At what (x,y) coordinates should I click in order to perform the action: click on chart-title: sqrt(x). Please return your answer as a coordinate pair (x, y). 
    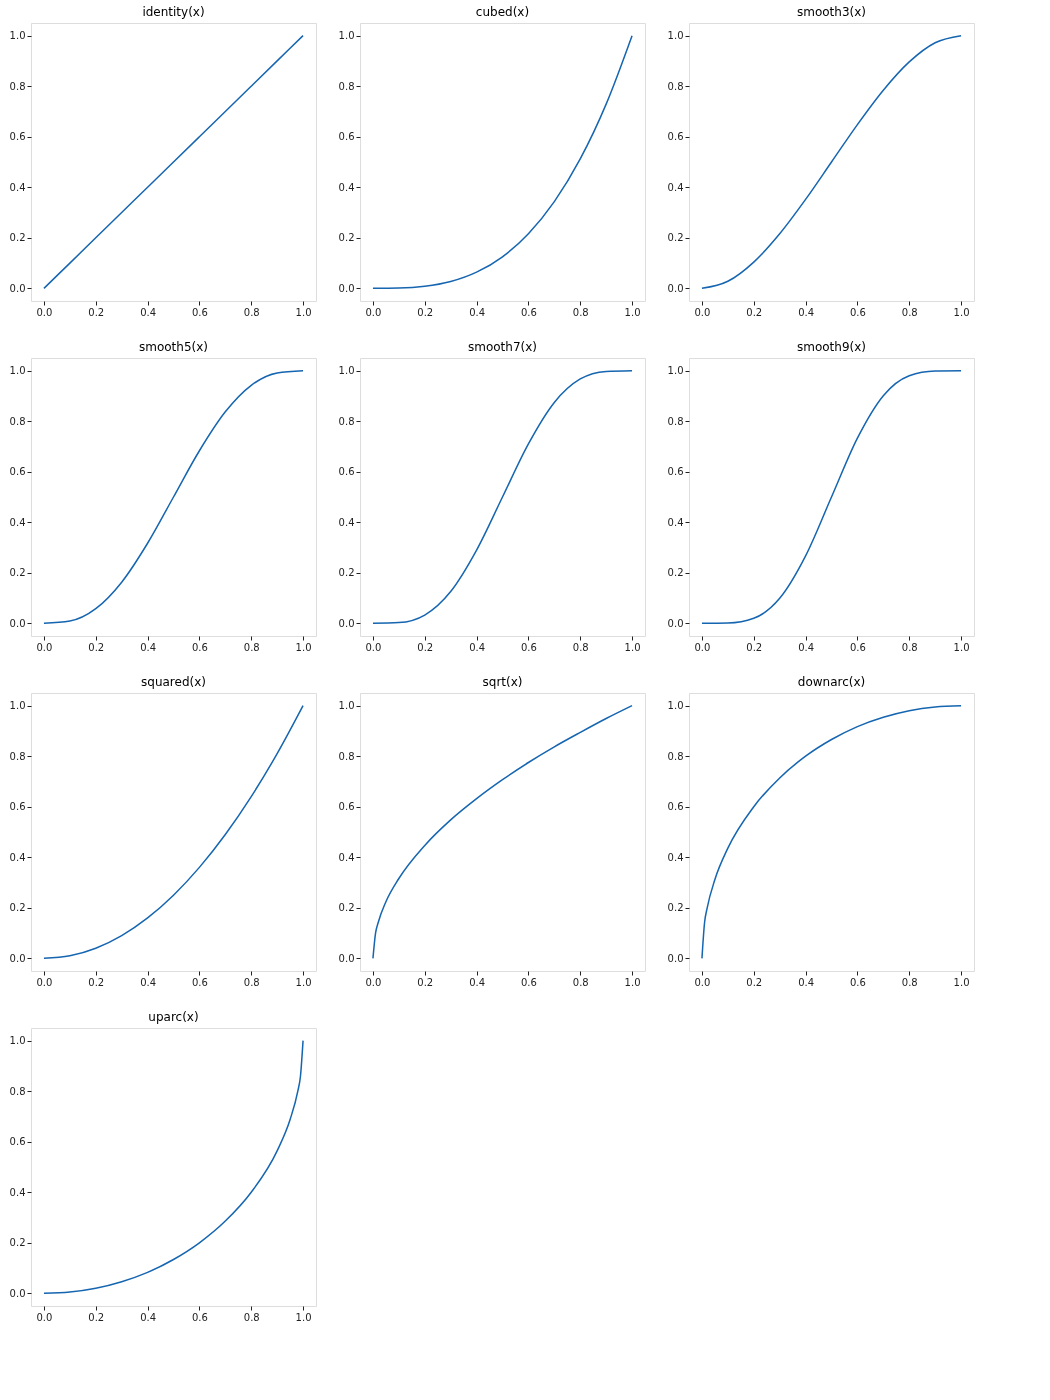
    Looking at the image, I should click on (502, 682).